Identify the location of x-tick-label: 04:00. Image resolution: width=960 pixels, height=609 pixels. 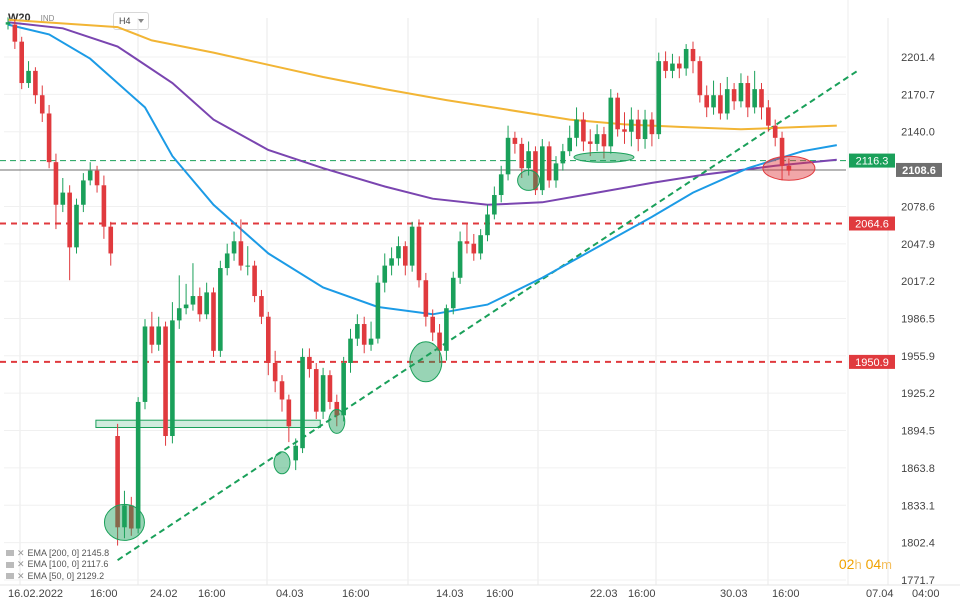
(926, 594).